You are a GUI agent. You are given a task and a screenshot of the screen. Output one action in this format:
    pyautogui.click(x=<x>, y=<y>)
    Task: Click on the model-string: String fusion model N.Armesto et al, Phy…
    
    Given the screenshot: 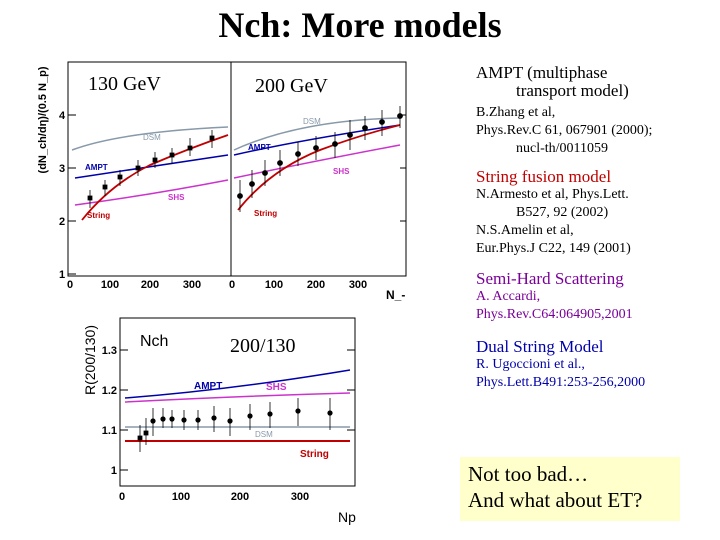 What is the action you would take?
    pyautogui.click(x=596, y=213)
    